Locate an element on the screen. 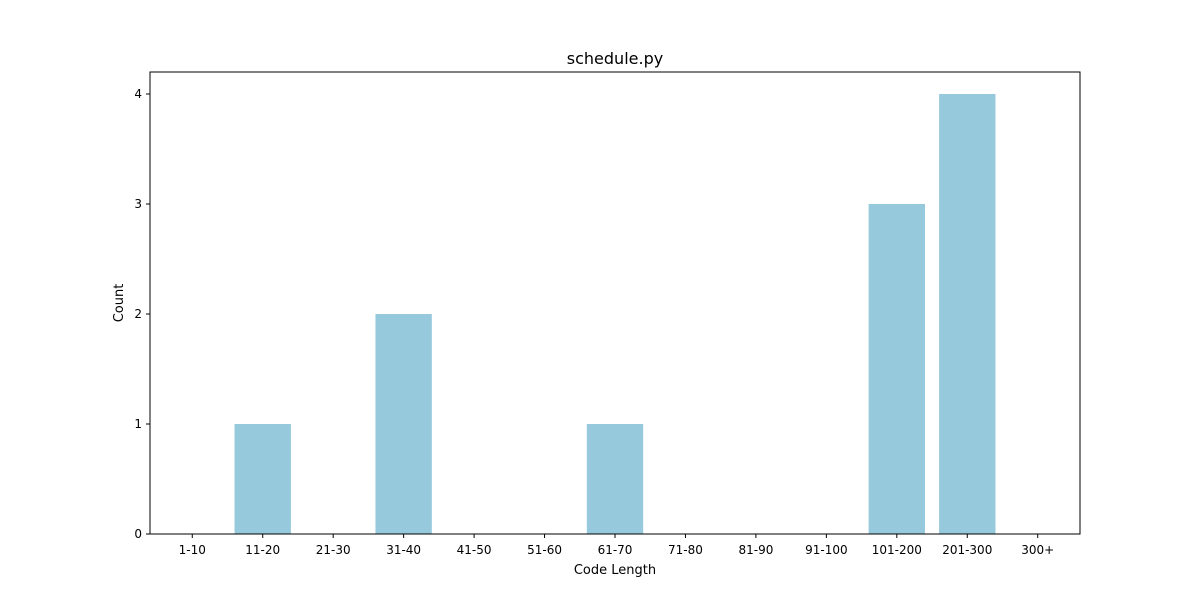  y-tick-label: 0 is located at coordinates (138, 534).